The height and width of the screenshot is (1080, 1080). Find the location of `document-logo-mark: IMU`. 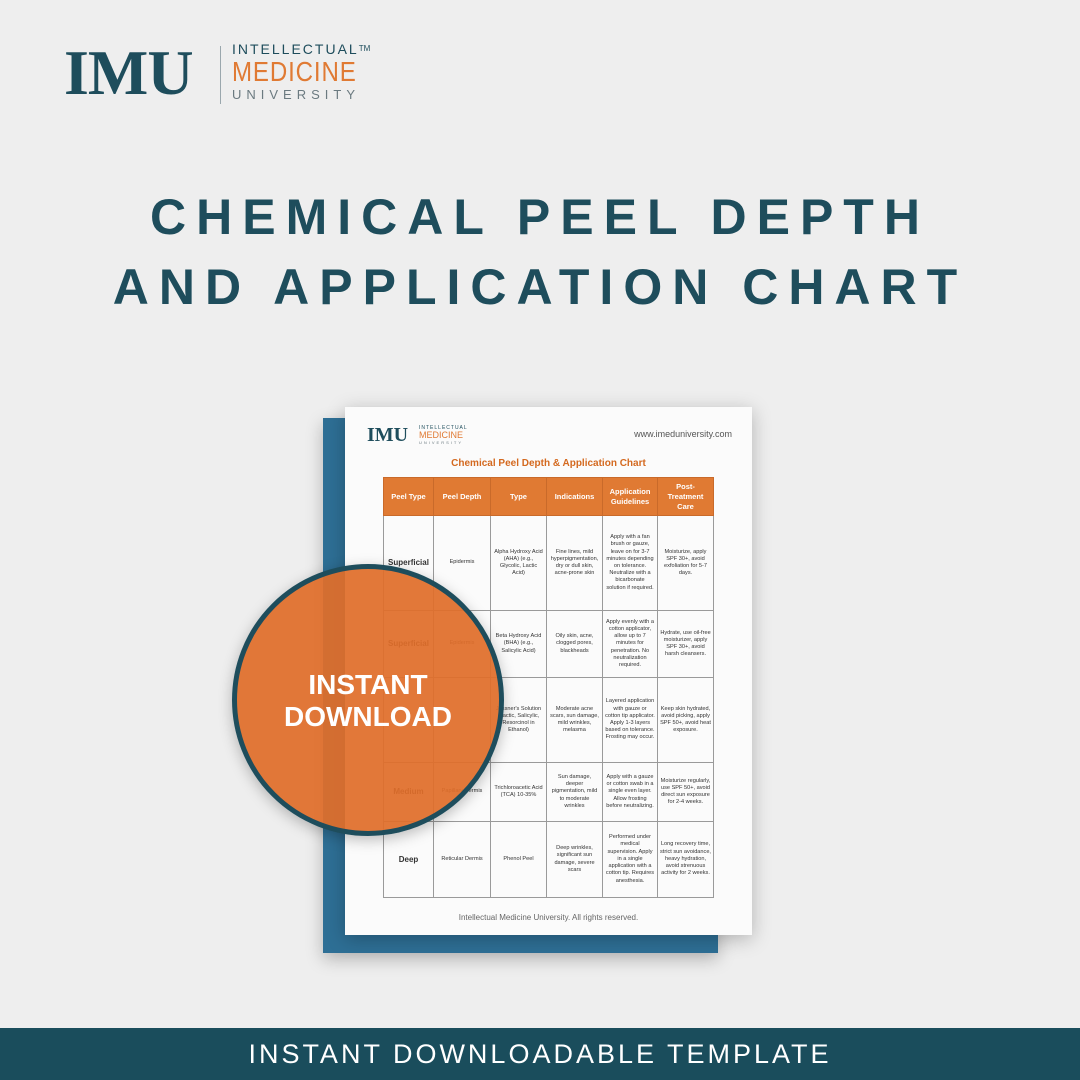

document-logo-mark: IMU is located at coordinates (388, 435).